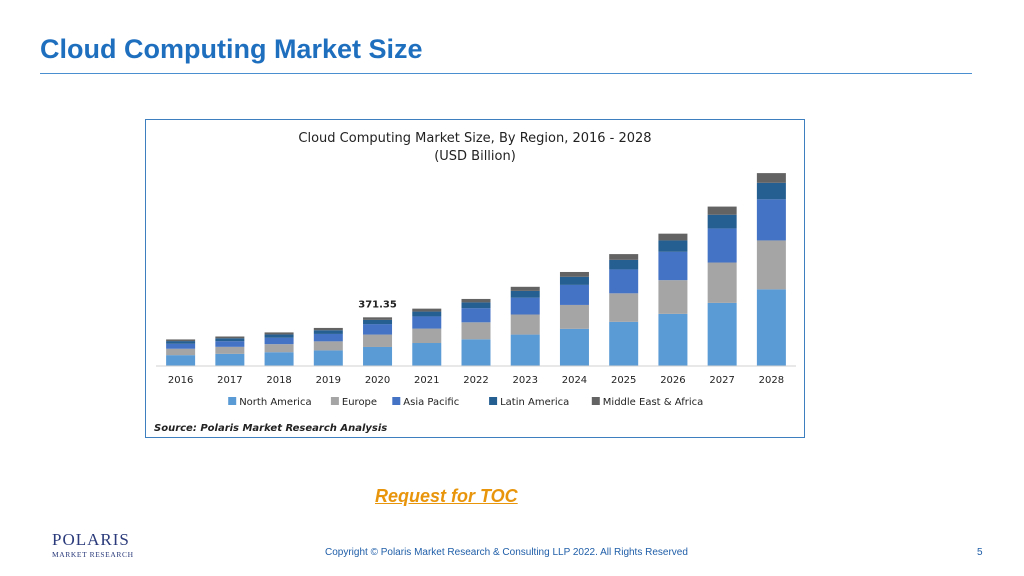 The image size is (1024, 576). I want to click on bar-middle-east-africa-2019, so click(328, 329).